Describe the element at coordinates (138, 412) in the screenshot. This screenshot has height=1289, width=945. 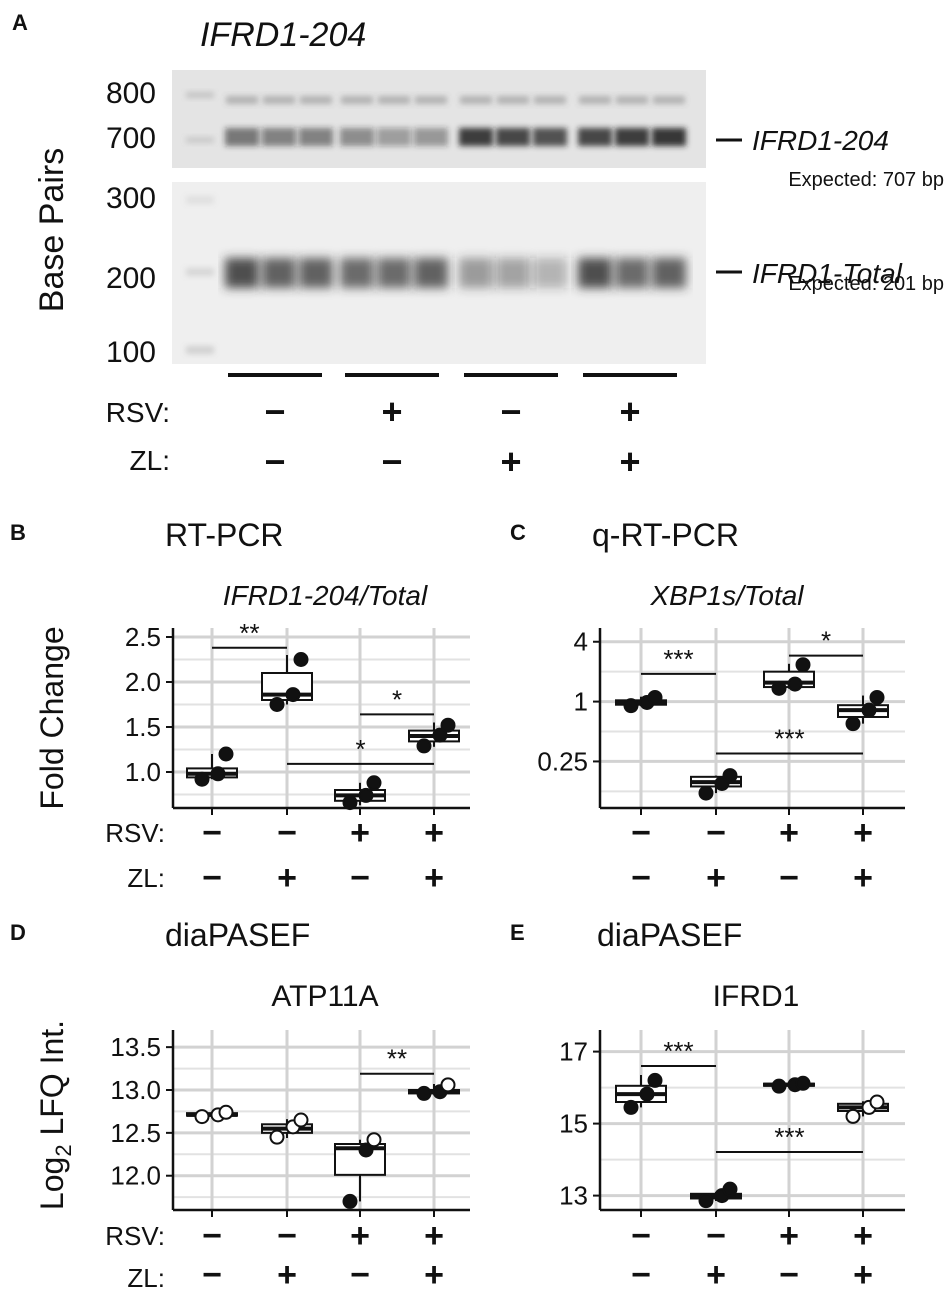
I see `gel-rsv-label: RSV:` at that location.